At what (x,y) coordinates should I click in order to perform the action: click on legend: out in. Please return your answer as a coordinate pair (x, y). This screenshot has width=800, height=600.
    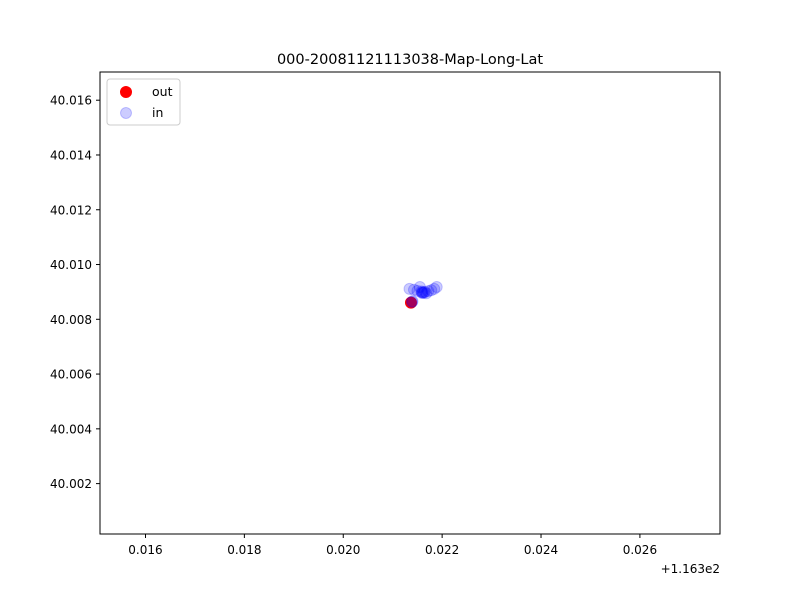
    Looking at the image, I should click on (143, 102).